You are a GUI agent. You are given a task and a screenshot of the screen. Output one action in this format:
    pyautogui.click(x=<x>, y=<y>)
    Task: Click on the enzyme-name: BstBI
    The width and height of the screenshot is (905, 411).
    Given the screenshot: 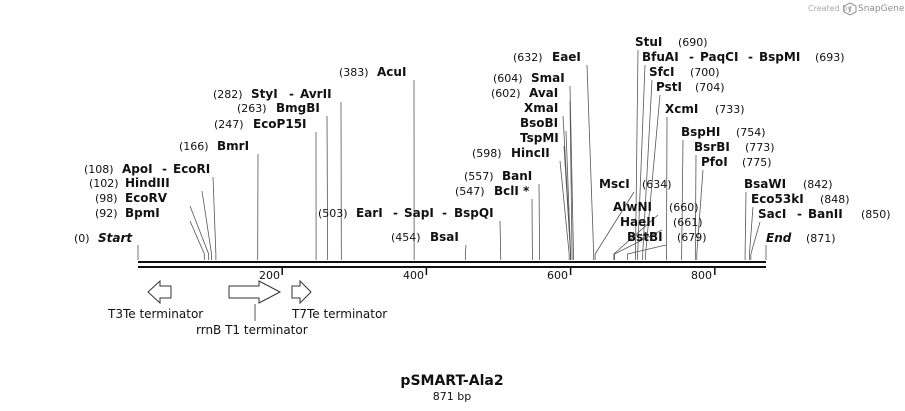 What is the action you would take?
    pyautogui.click(x=645, y=237)
    